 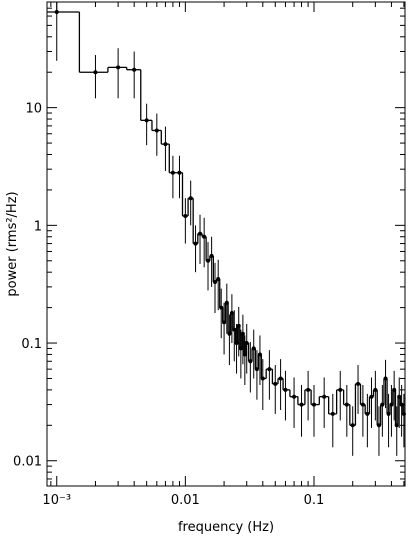 I want to click on y-tick-label: 10, so click(x=33, y=109).